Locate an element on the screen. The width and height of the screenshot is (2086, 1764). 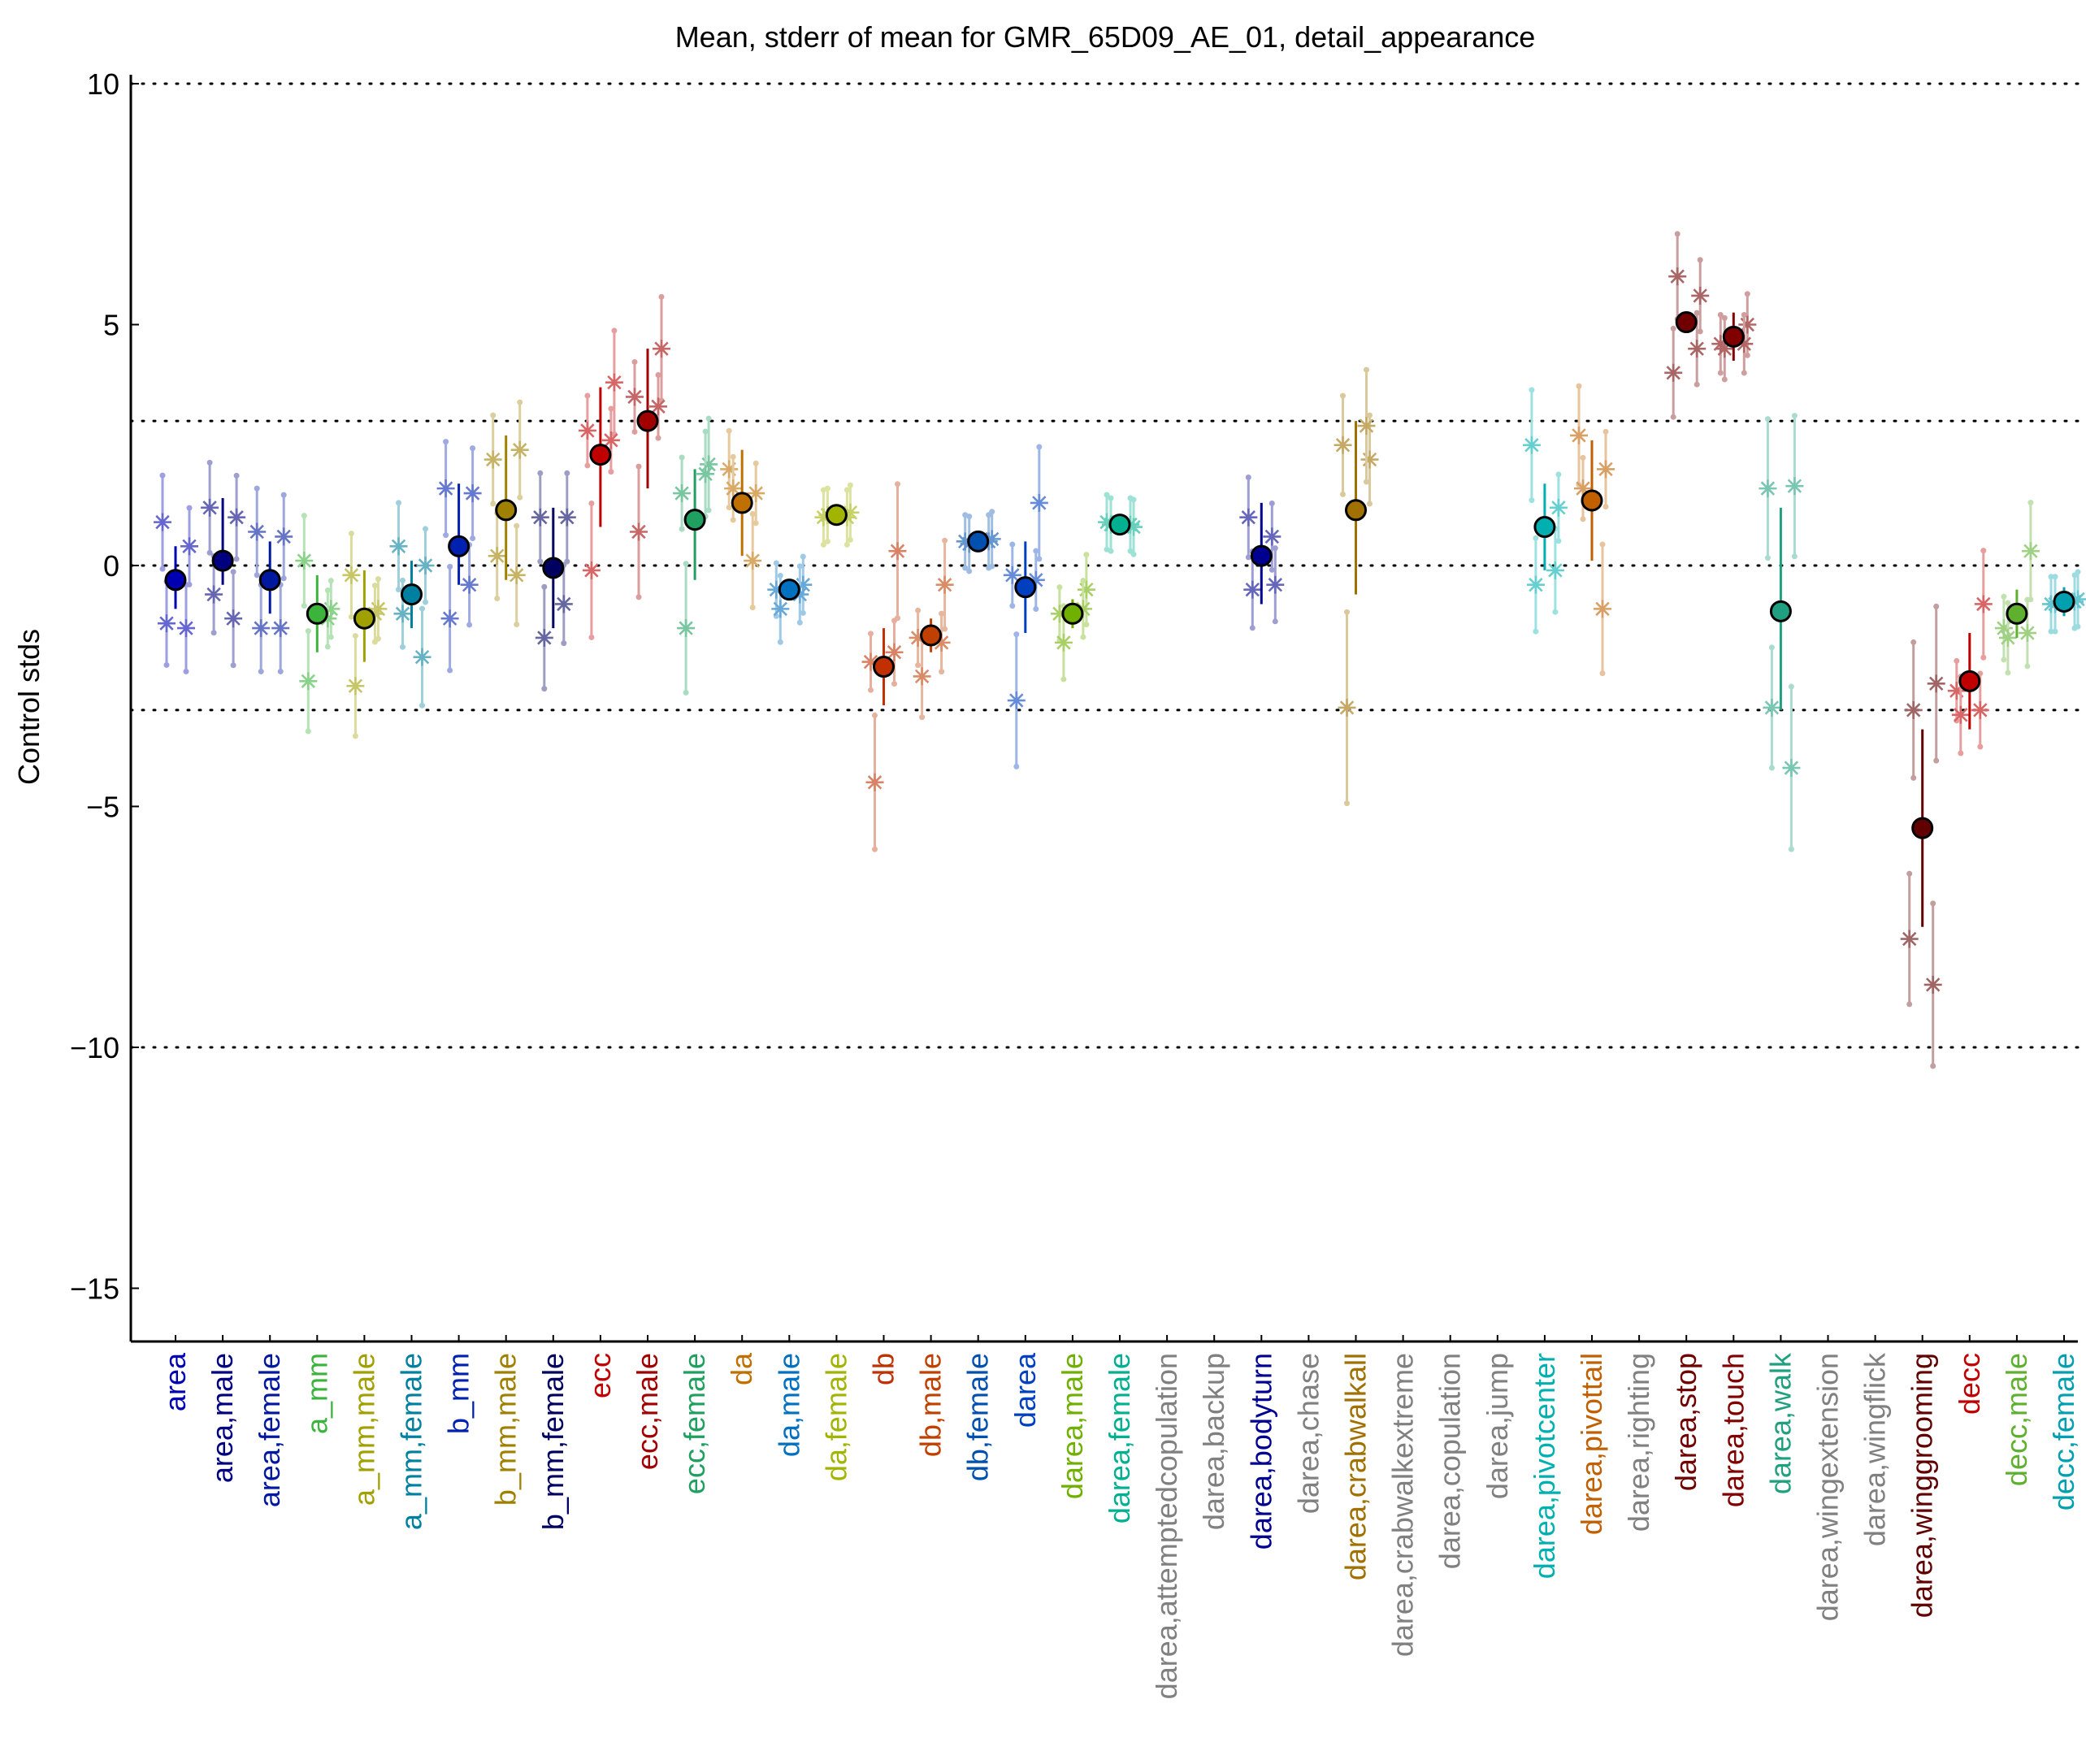
y-tick-label: 5 is located at coordinates (111, 325).